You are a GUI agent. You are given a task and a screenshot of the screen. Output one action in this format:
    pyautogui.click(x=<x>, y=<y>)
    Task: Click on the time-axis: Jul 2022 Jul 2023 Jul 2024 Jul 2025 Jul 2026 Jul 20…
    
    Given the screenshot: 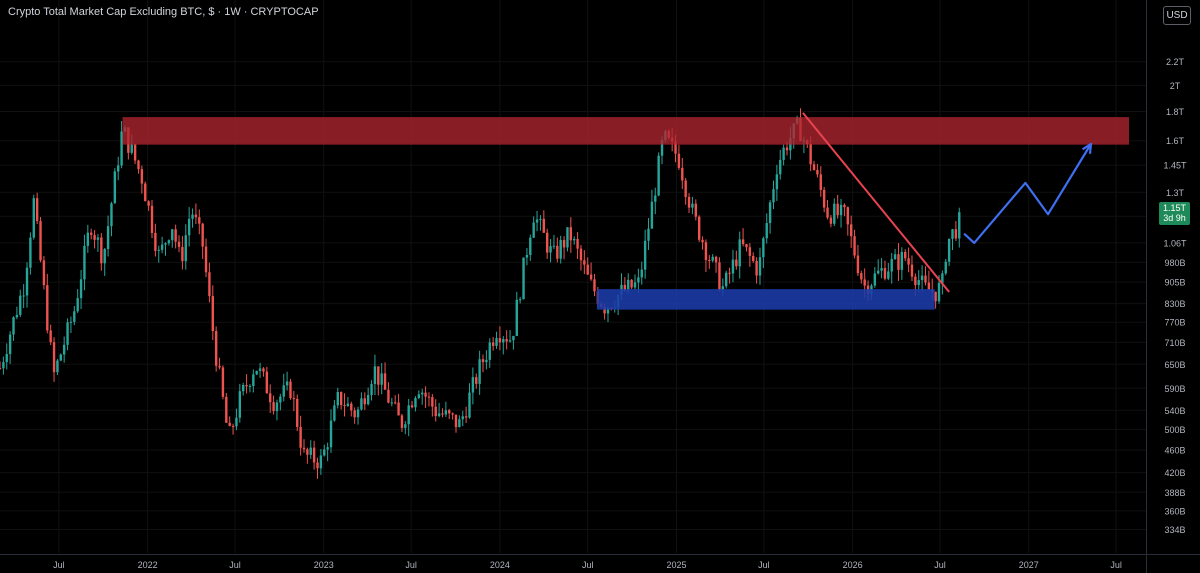 What is the action you would take?
    pyautogui.click(x=600, y=562)
    